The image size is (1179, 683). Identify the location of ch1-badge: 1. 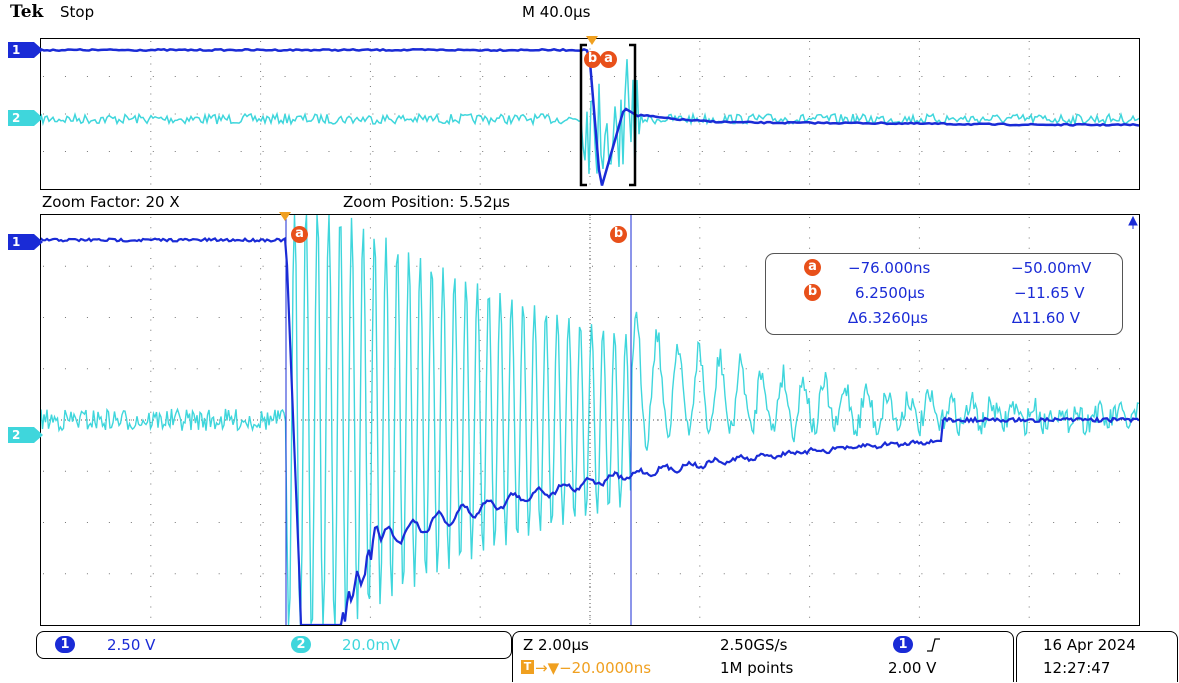
(65, 644).